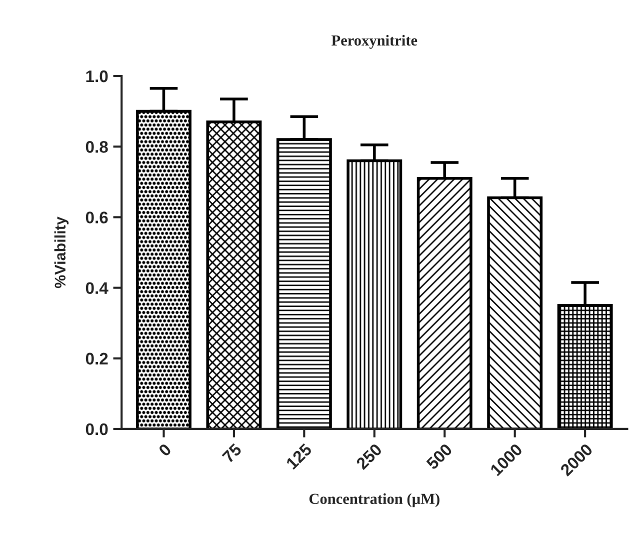  Describe the element at coordinates (97, 358) in the screenshot. I see `y-tick-label: 0.2` at that location.